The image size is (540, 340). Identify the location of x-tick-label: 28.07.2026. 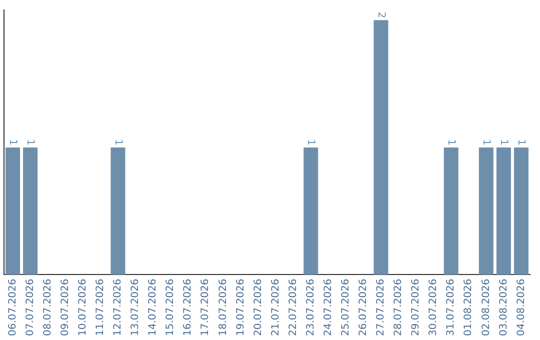
(398, 307).